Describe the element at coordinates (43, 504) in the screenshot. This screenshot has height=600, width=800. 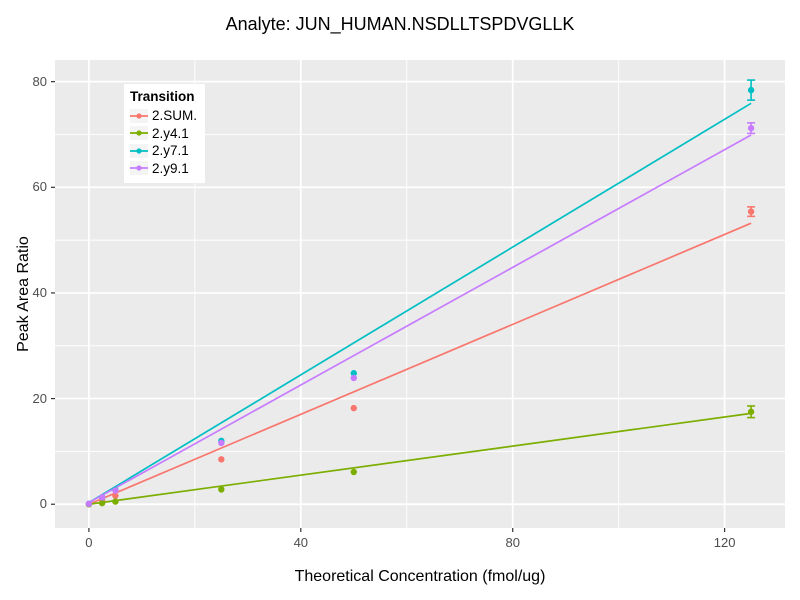
I see `y-tick-label: 0` at that location.